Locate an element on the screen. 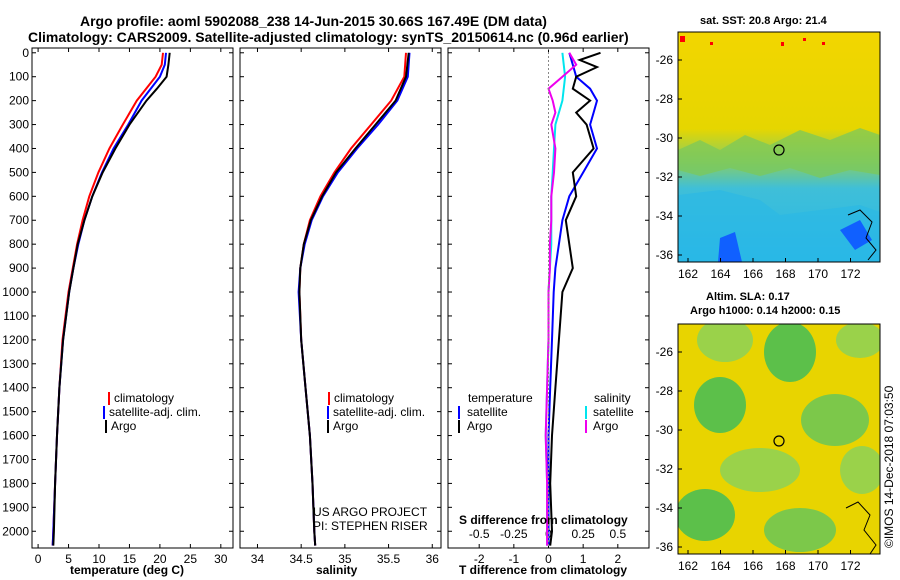  difference-axis-label: T difference from climatology is located at coordinates (543, 570).